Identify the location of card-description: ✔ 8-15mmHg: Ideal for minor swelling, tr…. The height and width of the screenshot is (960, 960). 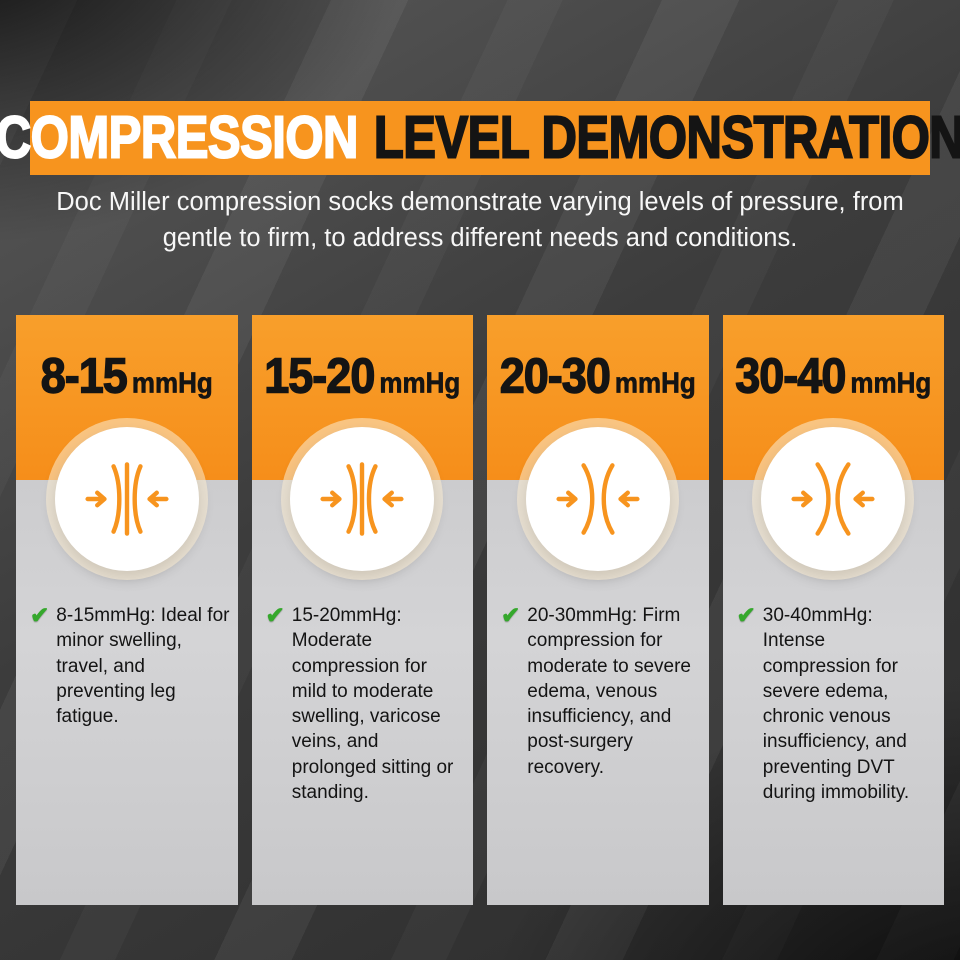
(130, 666).